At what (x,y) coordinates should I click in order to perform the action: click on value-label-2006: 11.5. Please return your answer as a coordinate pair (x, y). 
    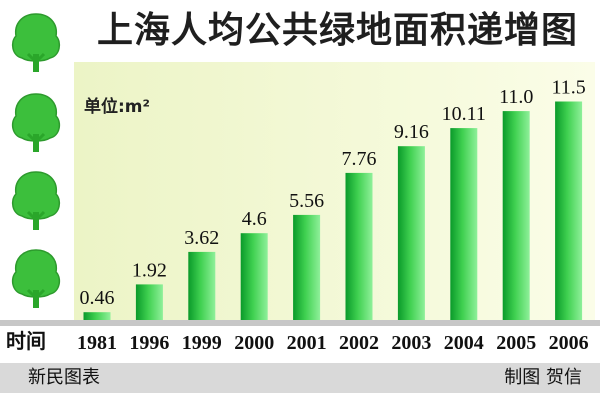
    Looking at the image, I should click on (568, 88).